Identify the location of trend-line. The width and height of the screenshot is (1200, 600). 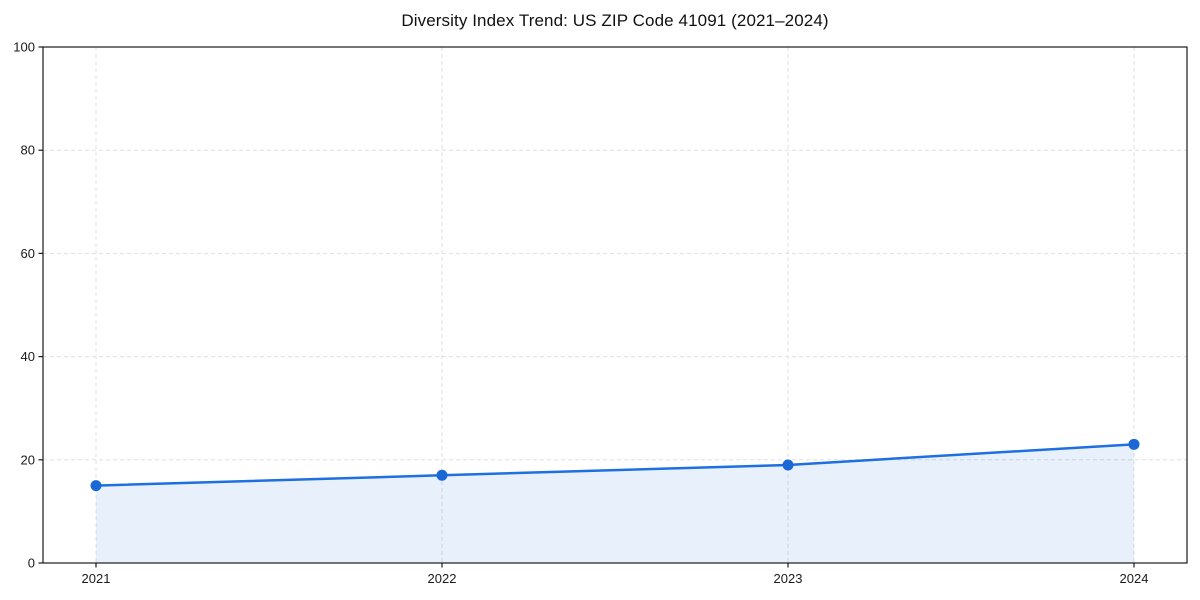
(615, 465).